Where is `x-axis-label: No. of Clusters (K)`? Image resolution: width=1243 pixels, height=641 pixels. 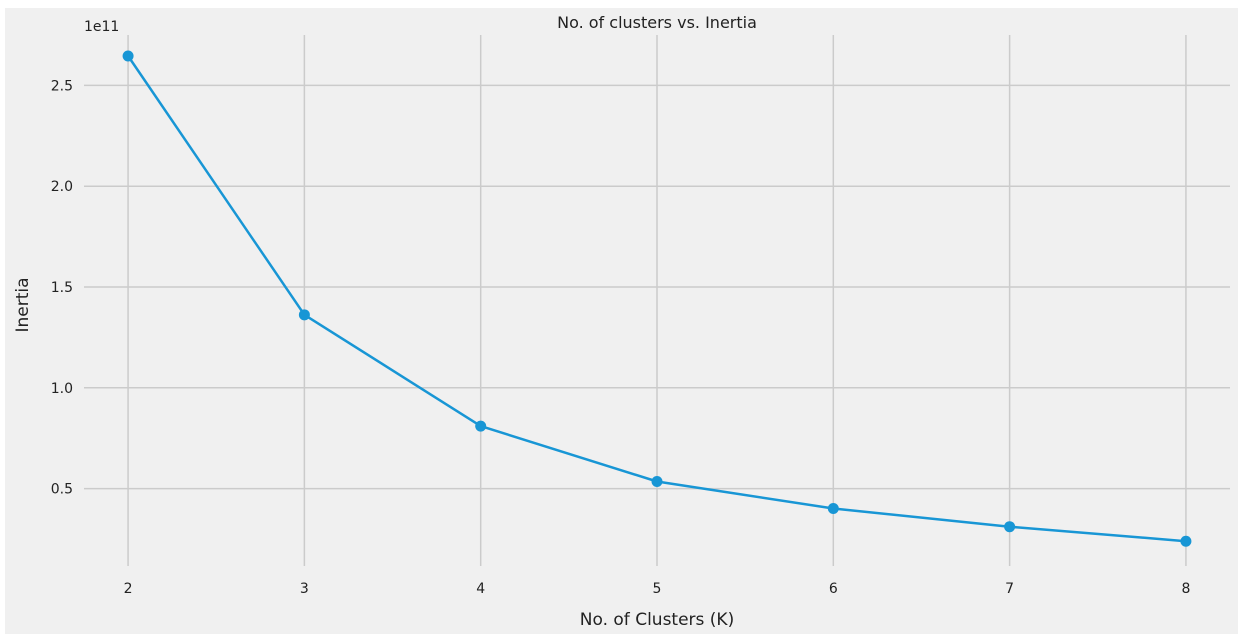 x-axis-label: No. of Clusters (K) is located at coordinates (657, 620).